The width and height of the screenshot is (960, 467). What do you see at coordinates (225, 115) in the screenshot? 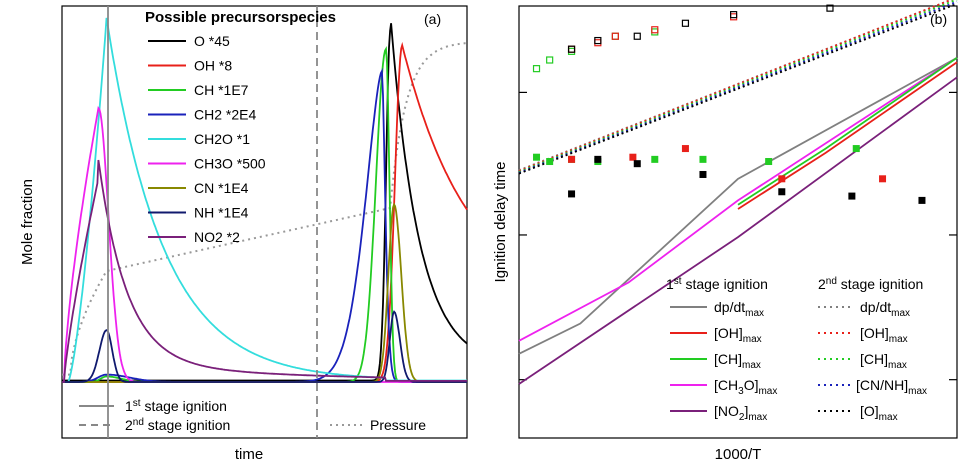
I see `legend-label-3: CH2 *2E4` at bounding box center [225, 115].